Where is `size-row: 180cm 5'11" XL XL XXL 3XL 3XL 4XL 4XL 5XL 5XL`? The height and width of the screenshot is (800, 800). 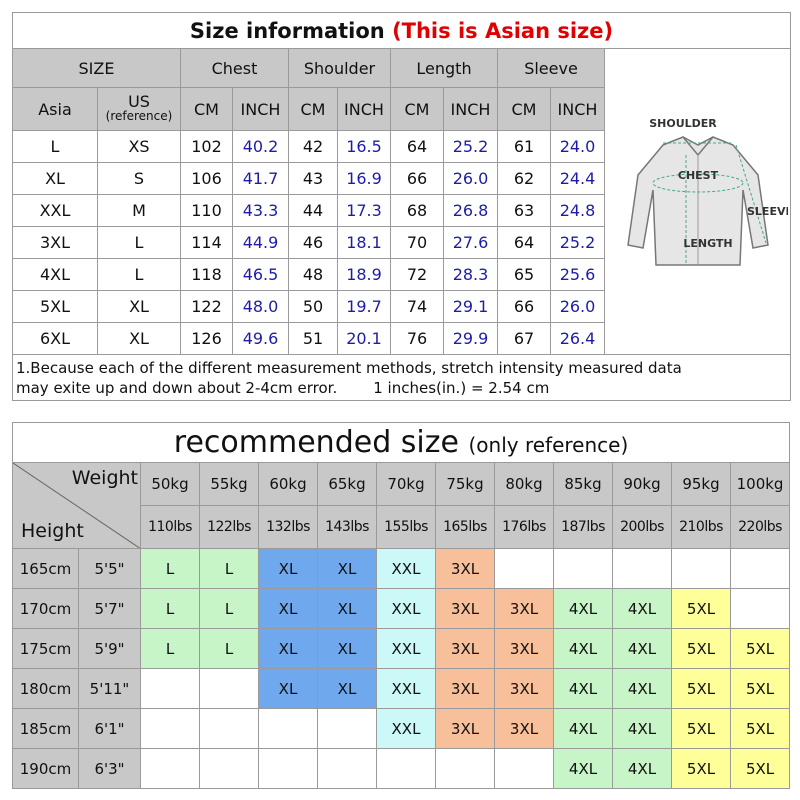 size-row: 180cm 5'11" XL XL XXL 3XL 3XL 4XL 4XL 5XL 5XL is located at coordinates (401, 688).